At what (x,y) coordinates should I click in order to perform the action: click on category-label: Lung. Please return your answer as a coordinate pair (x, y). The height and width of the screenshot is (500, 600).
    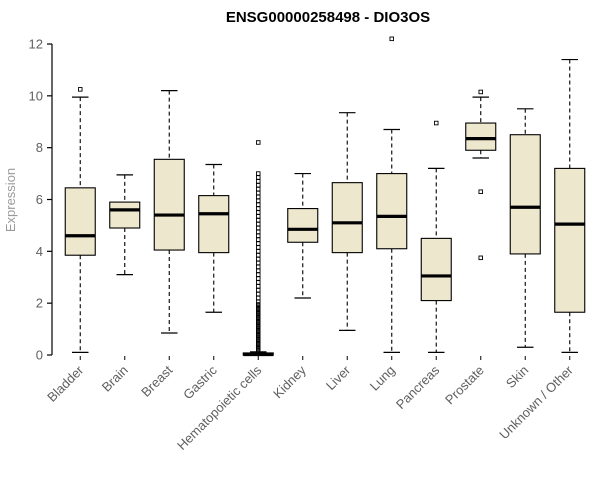
    Looking at the image, I should click on (382, 378).